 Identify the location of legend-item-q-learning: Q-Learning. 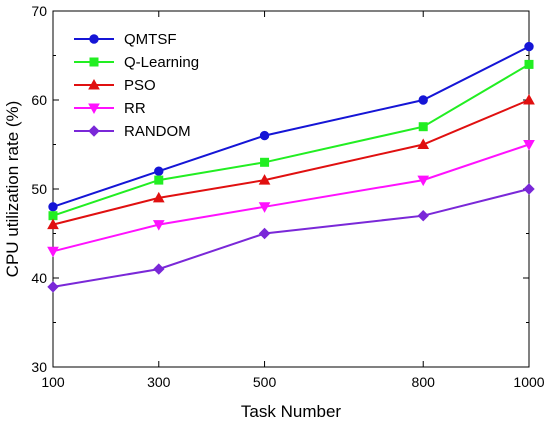
(136, 62).